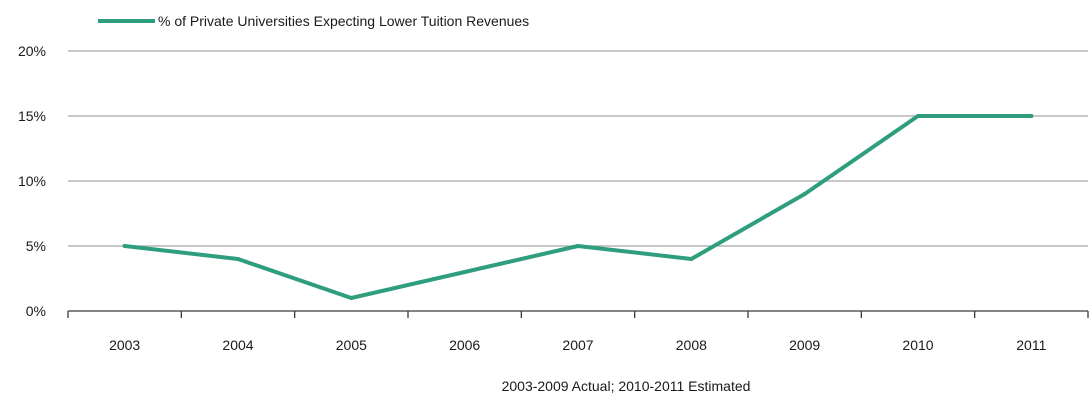 Image resolution: width=1092 pixels, height=399 pixels. What do you see at coordinates (626, 386) in the screenshot?
I see `chart-note: 2003-2009 Actual; 2010-2011 Estimated` at bounding box center [626, 386].